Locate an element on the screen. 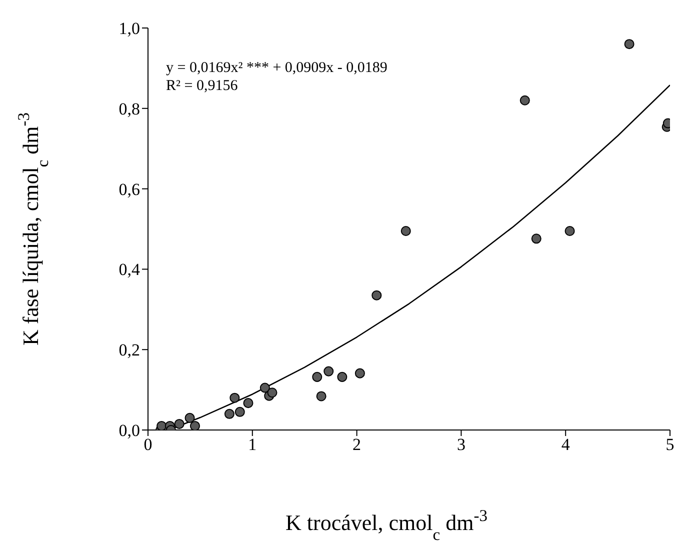 The height and width of the screenshot is (545, 695). x-tick-label: 3 is located at coordinates (461, 444).